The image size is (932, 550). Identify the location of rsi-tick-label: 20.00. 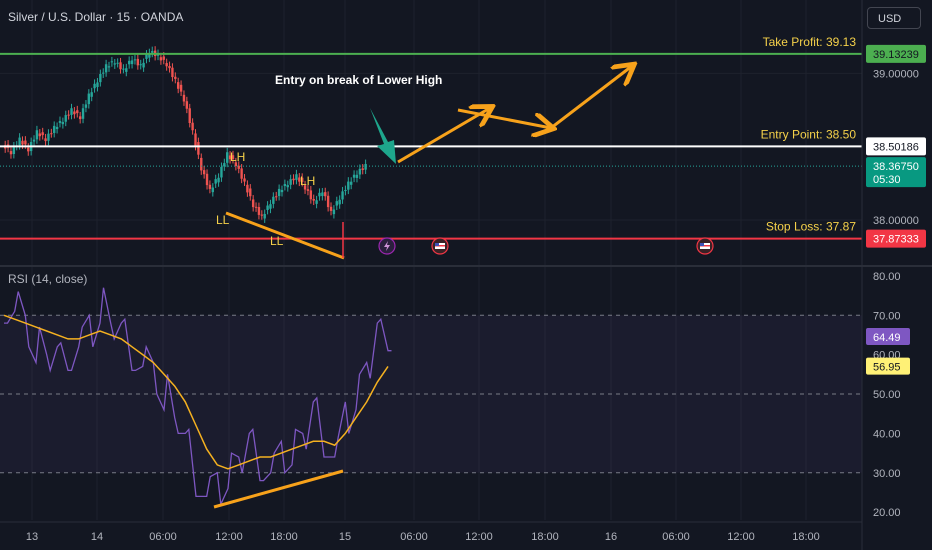
(887, 513).